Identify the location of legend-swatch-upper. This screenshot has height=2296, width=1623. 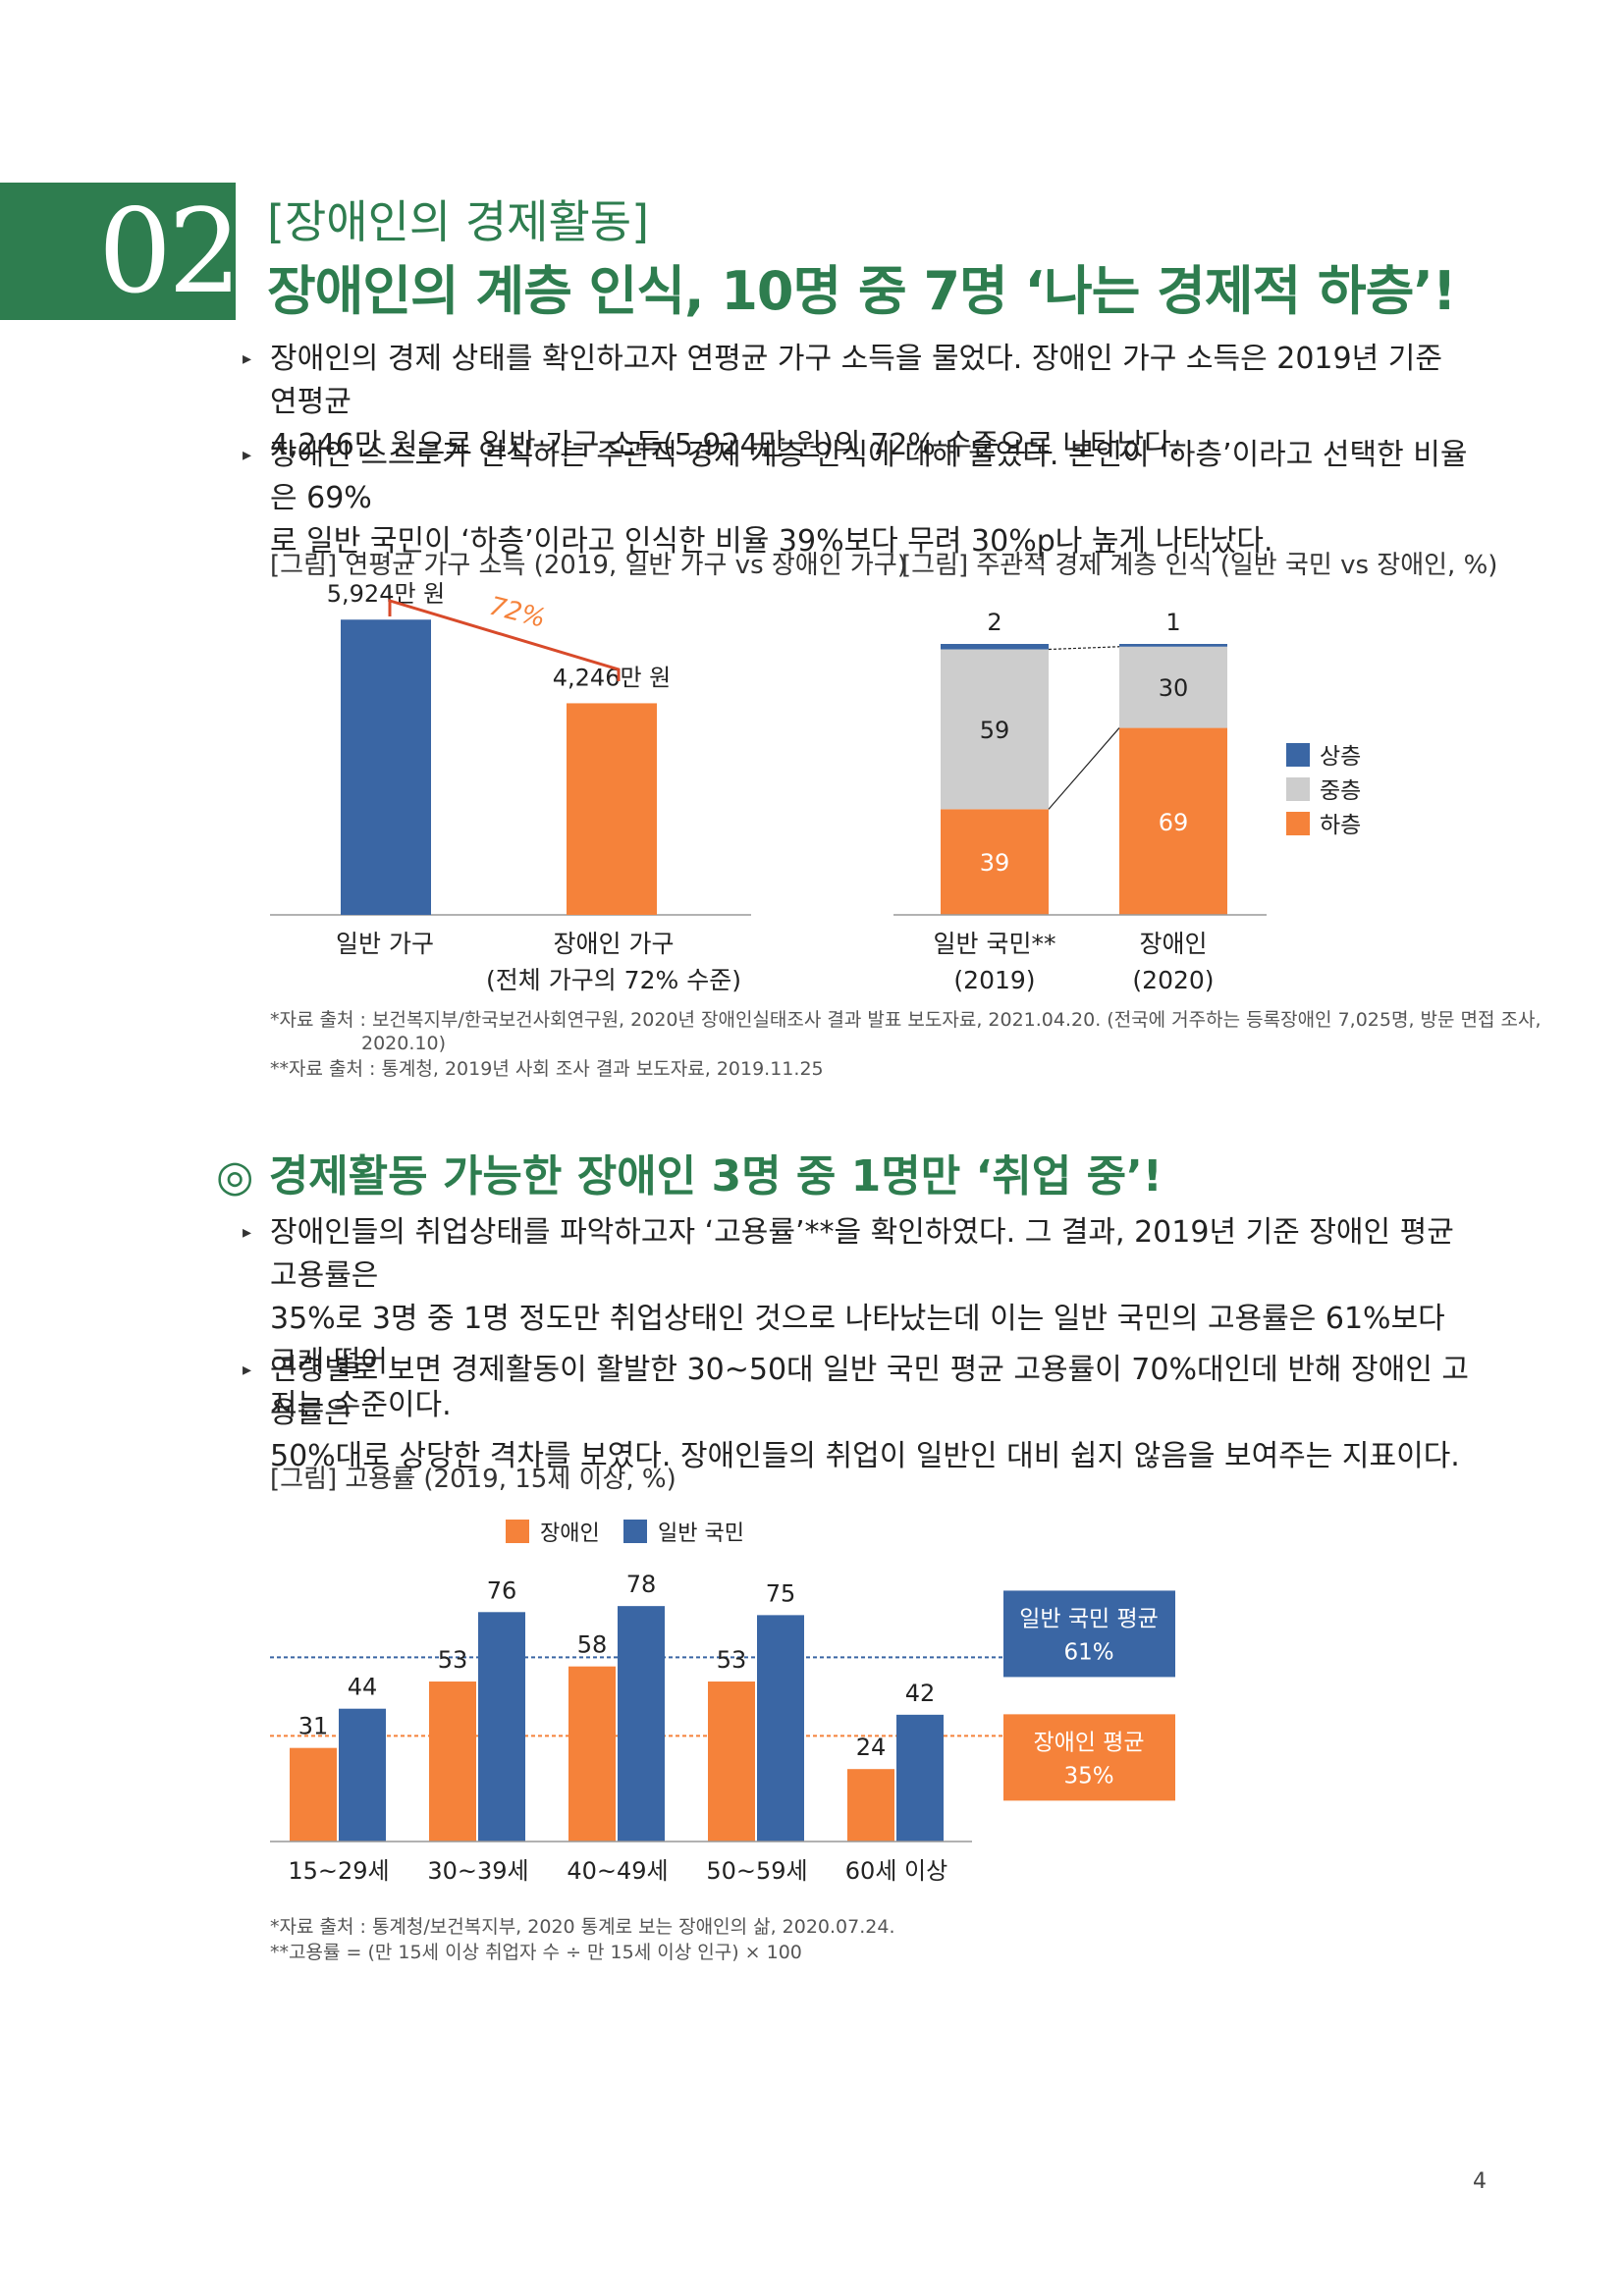
(1298, 755).